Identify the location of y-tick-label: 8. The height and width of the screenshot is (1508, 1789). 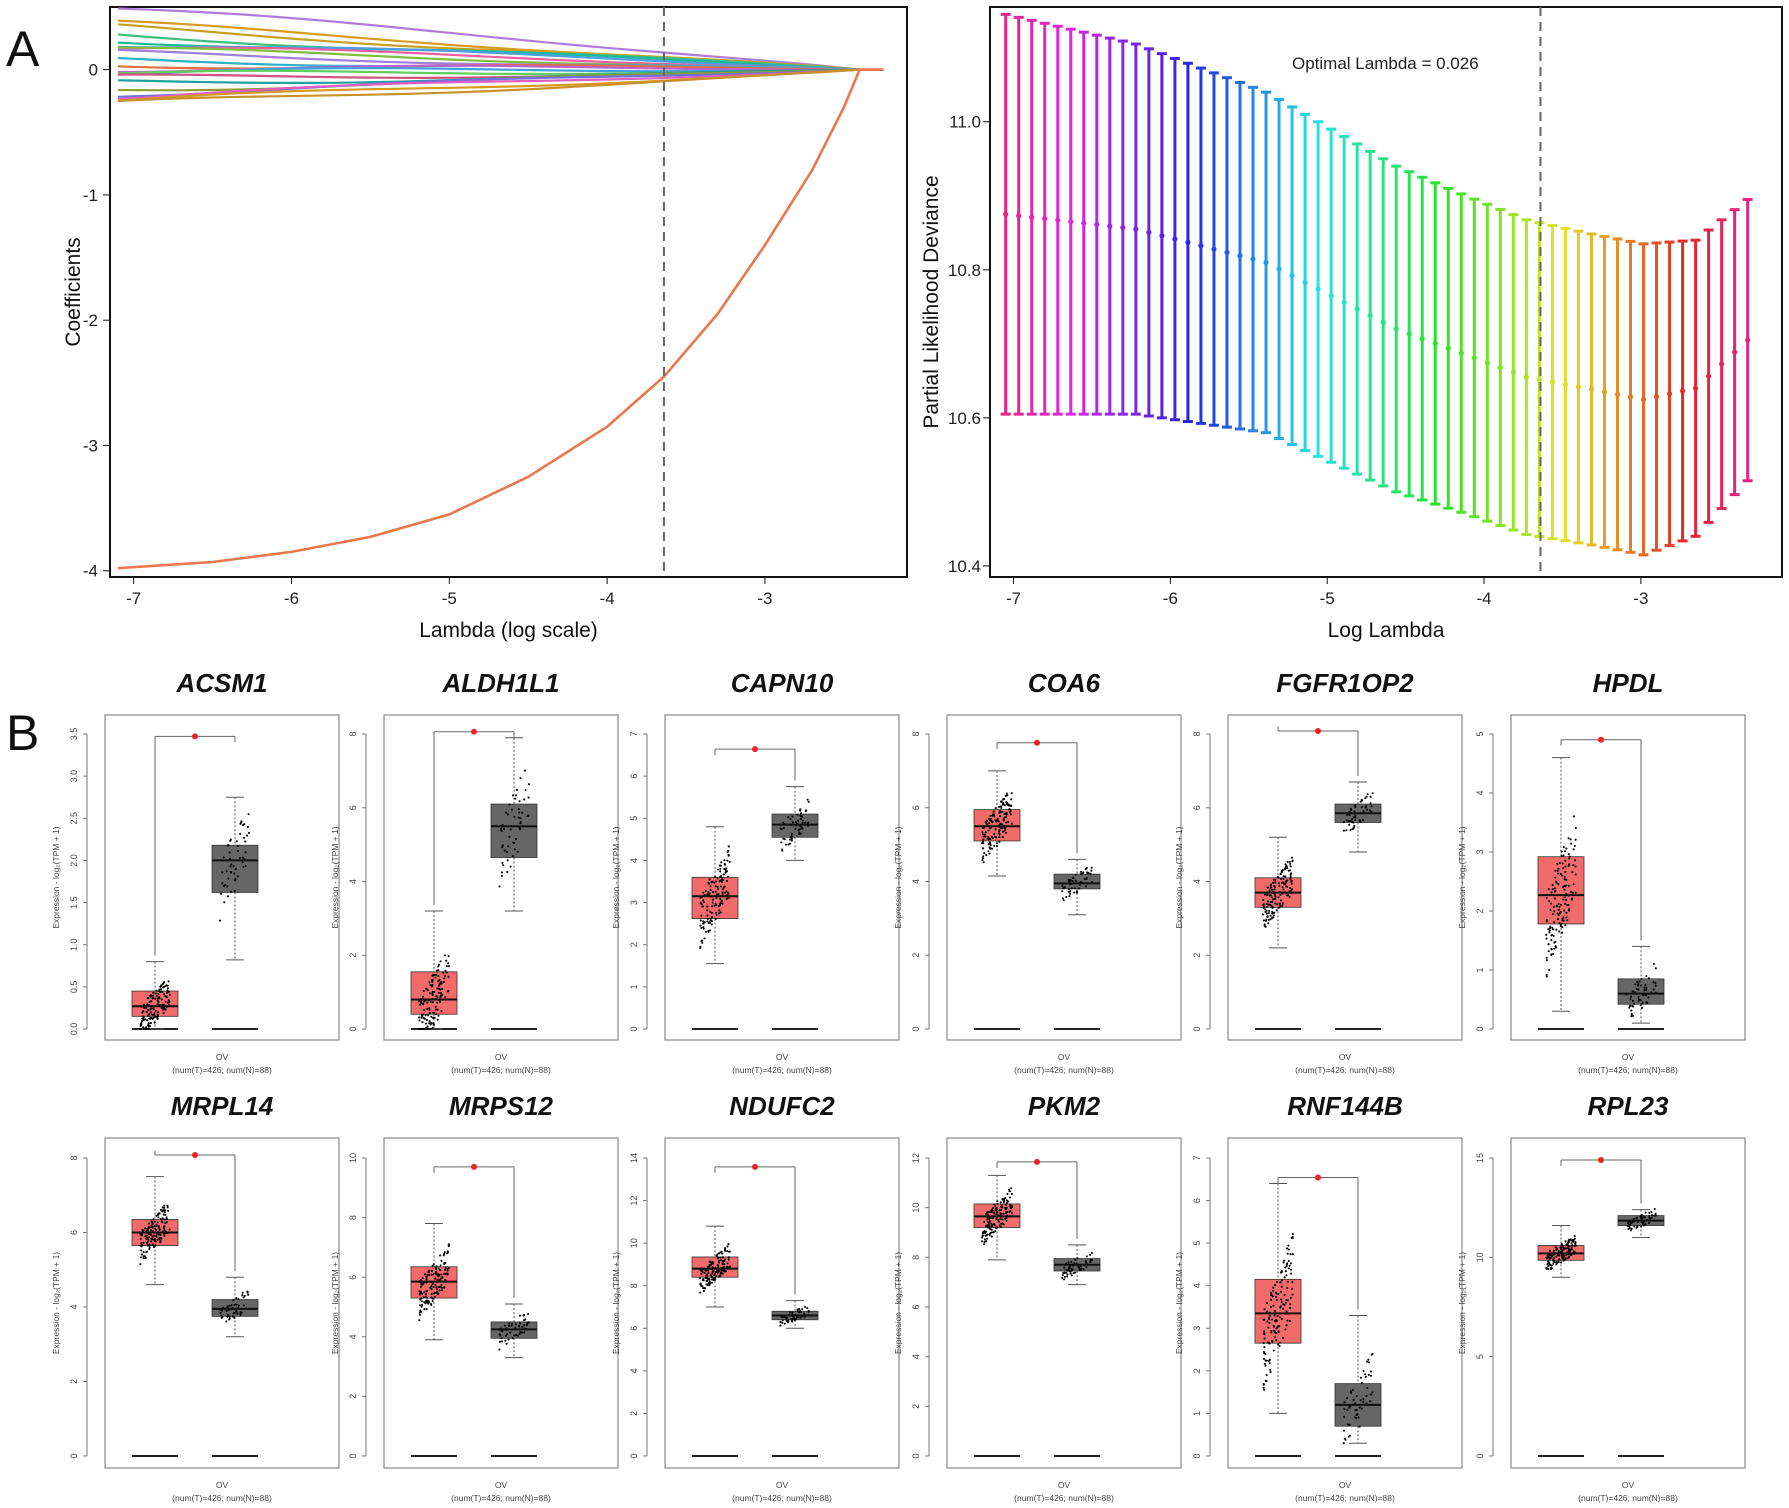
(916, 733).